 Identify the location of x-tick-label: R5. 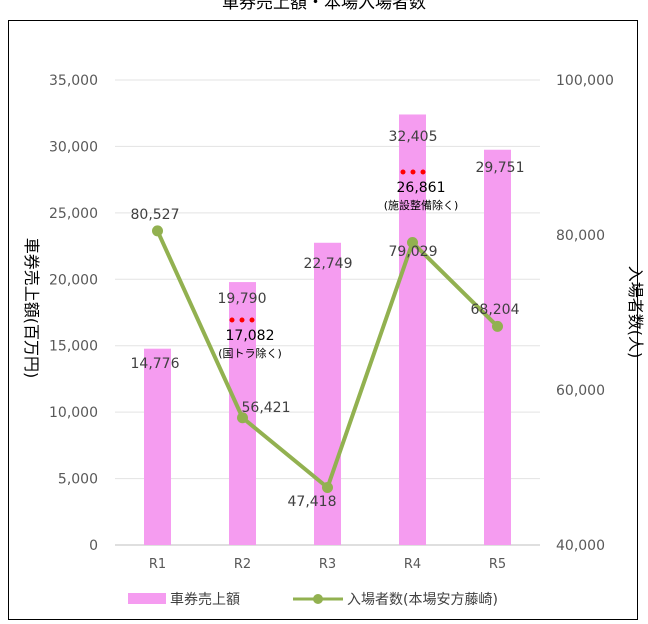
(497, 564).